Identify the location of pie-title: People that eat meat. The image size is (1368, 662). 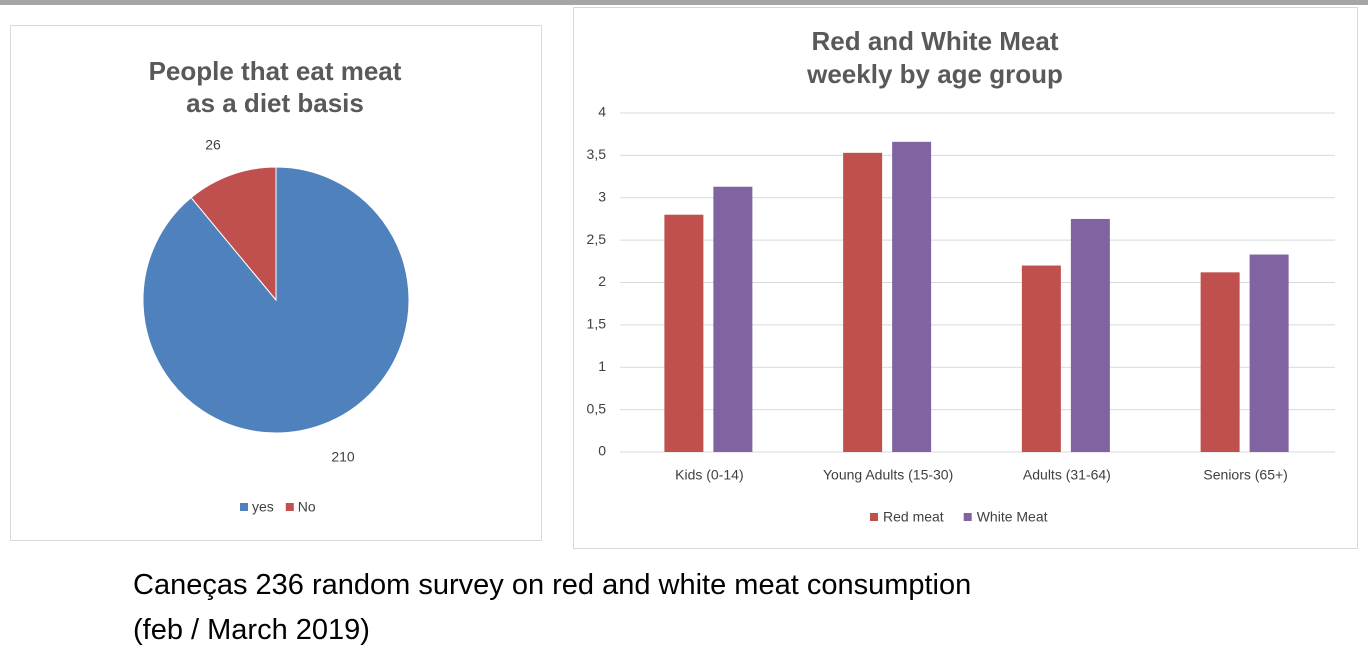
(275, 71).